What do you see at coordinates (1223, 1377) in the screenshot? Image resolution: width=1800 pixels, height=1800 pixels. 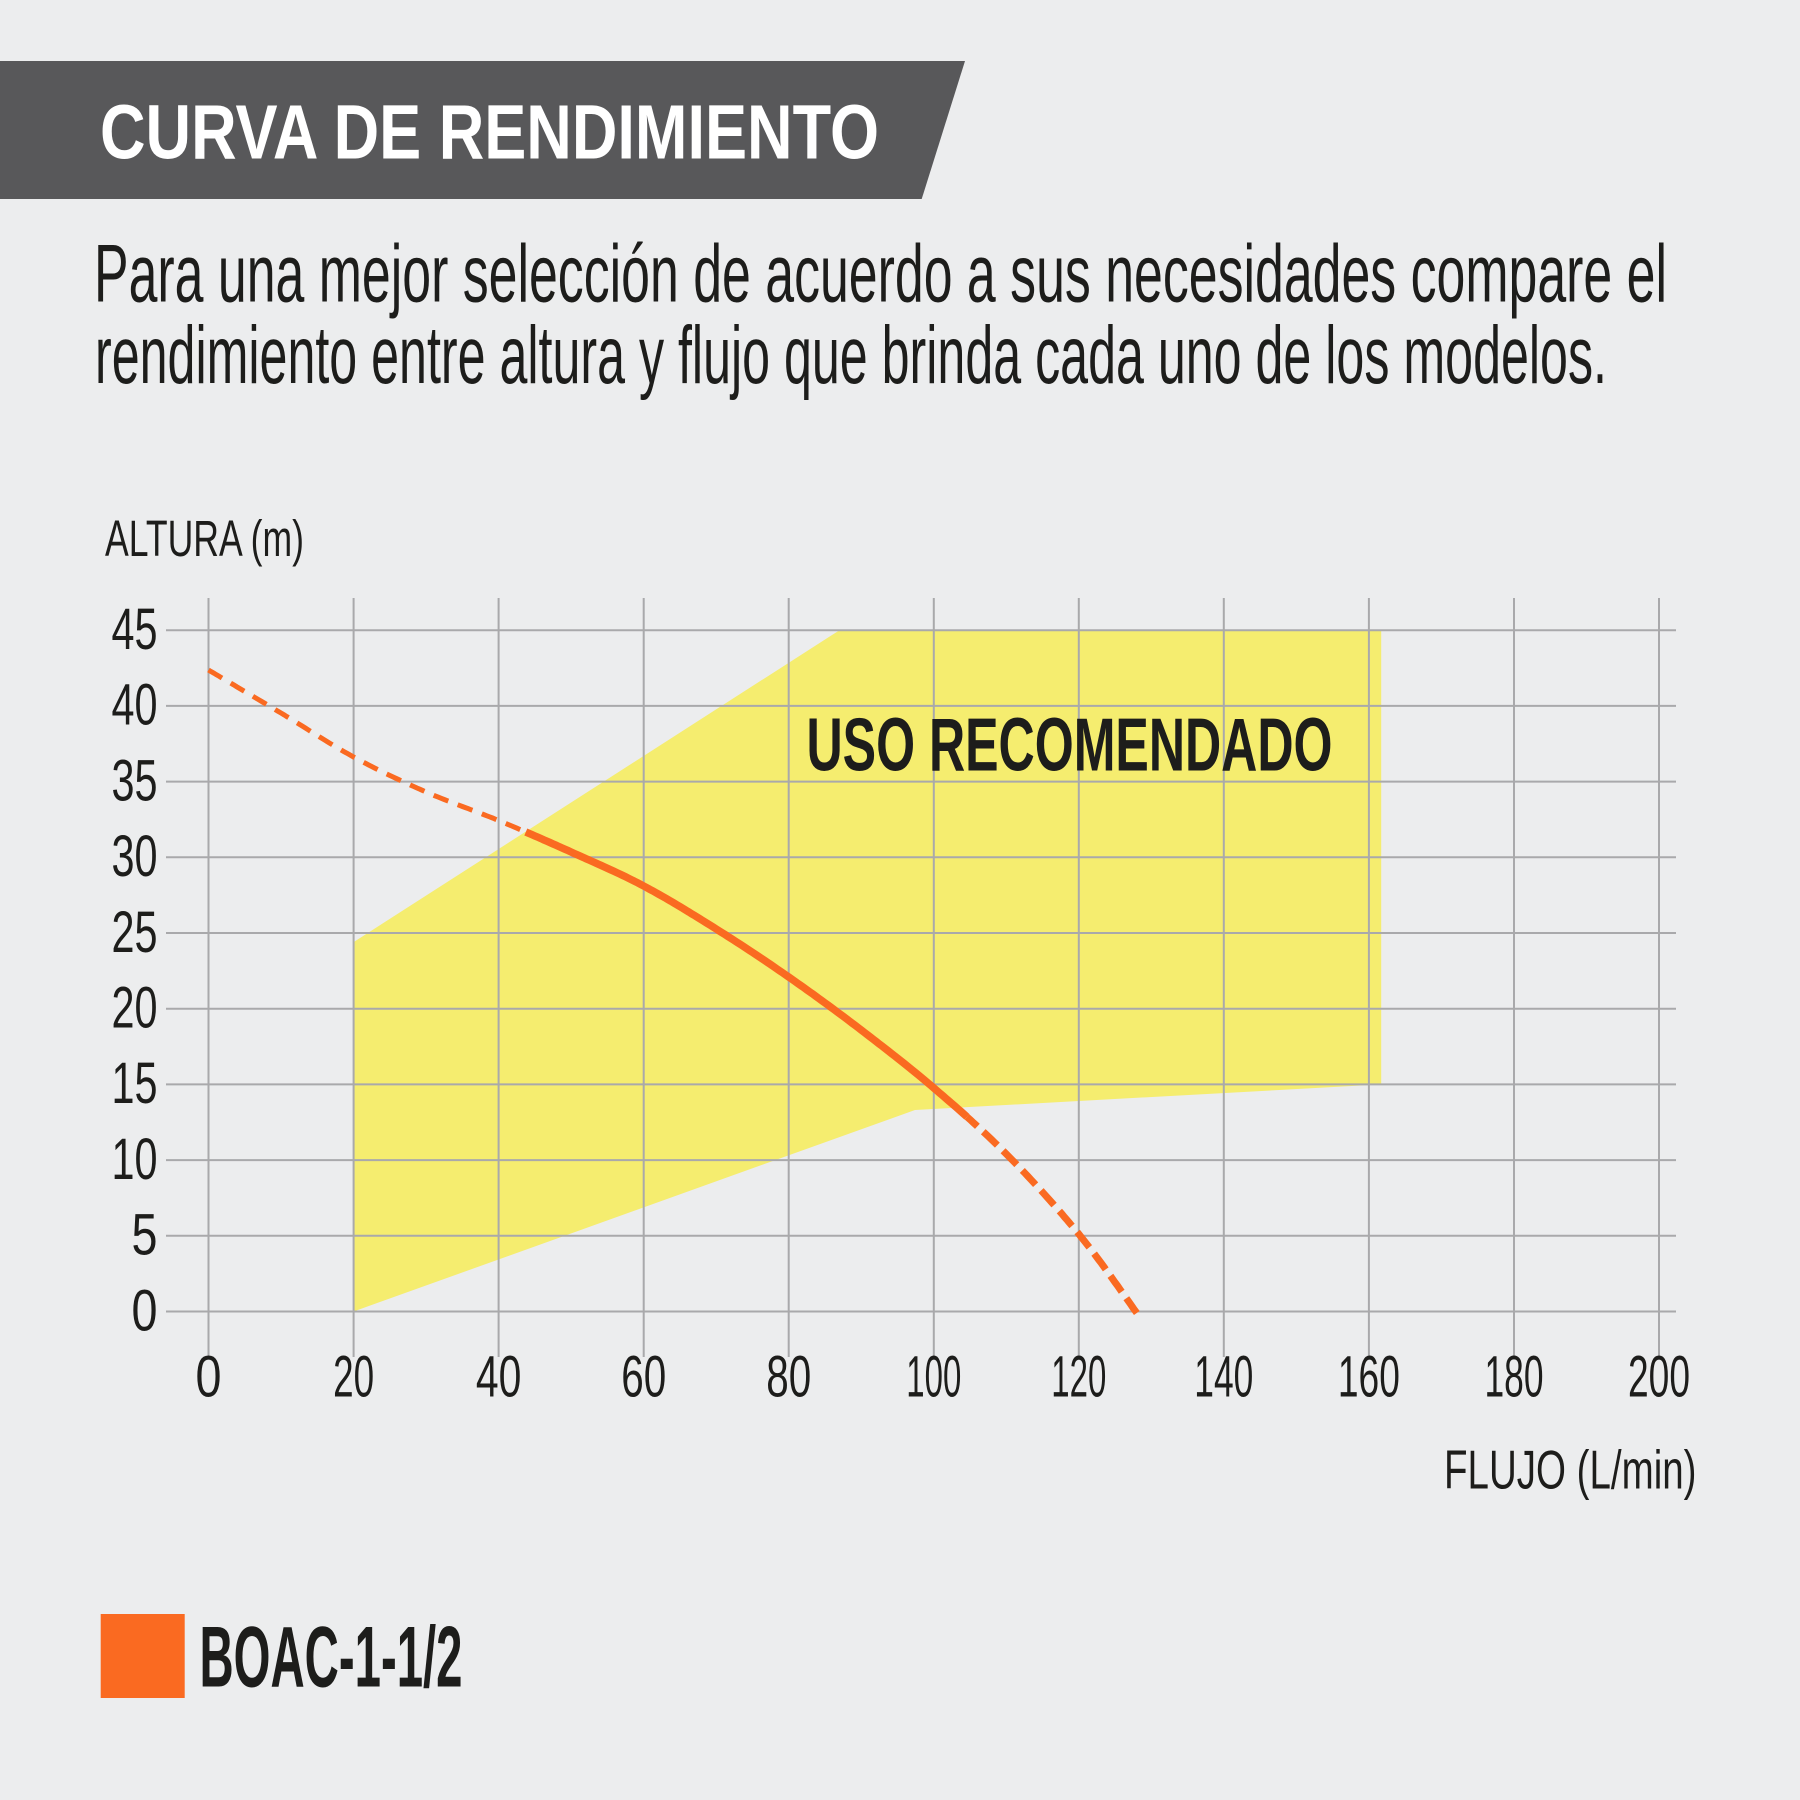 I see `svg-text: 140` at bounding box center [1223, 1377].